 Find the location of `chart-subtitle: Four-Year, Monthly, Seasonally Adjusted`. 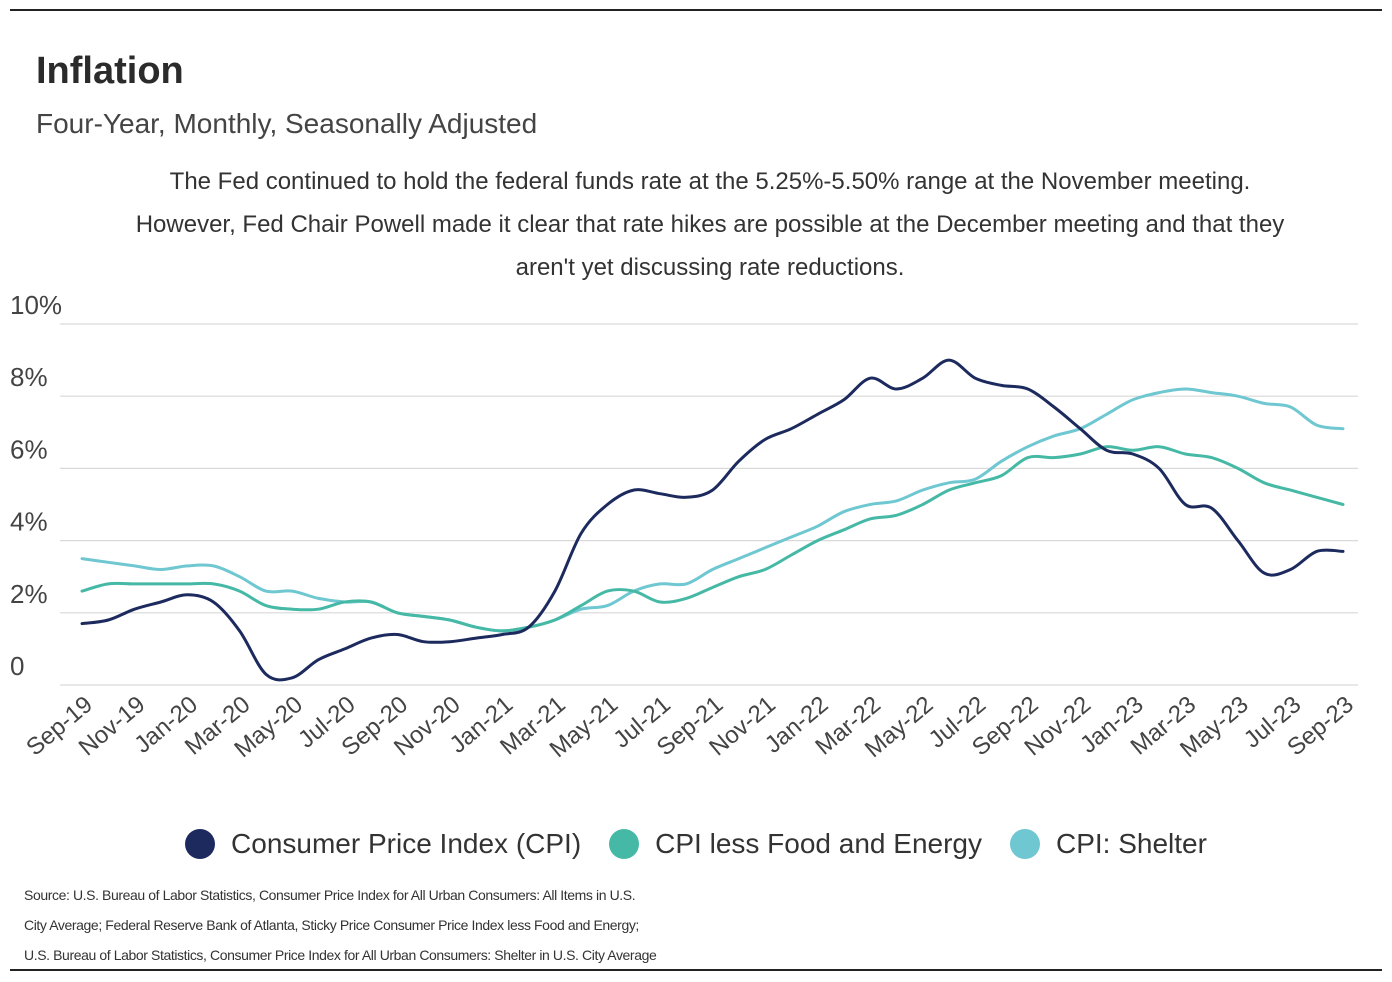

chart-subtitle: Four-Year, Monthly, Seasonally Adjusted is located at coordinates (287, 123).